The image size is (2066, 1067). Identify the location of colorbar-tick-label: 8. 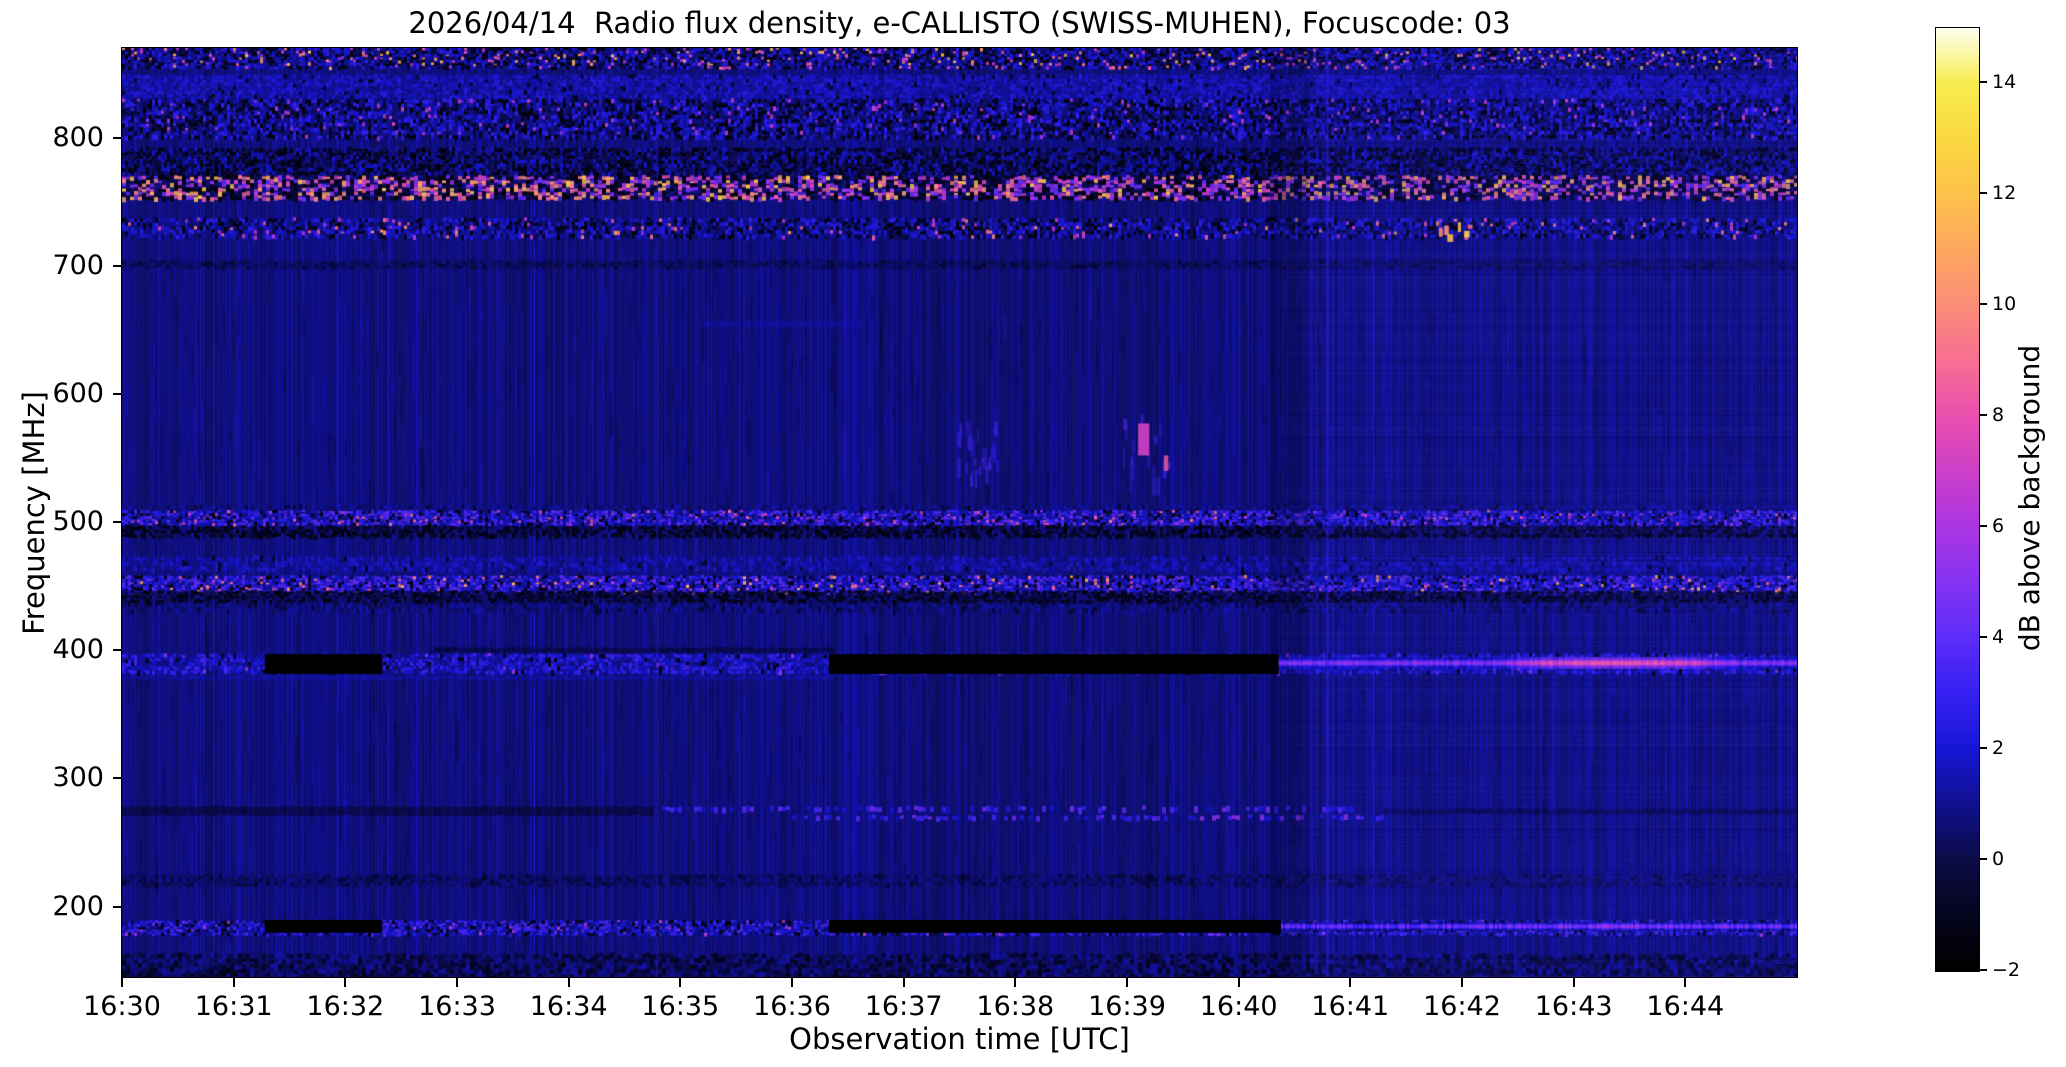
(1998, 415).